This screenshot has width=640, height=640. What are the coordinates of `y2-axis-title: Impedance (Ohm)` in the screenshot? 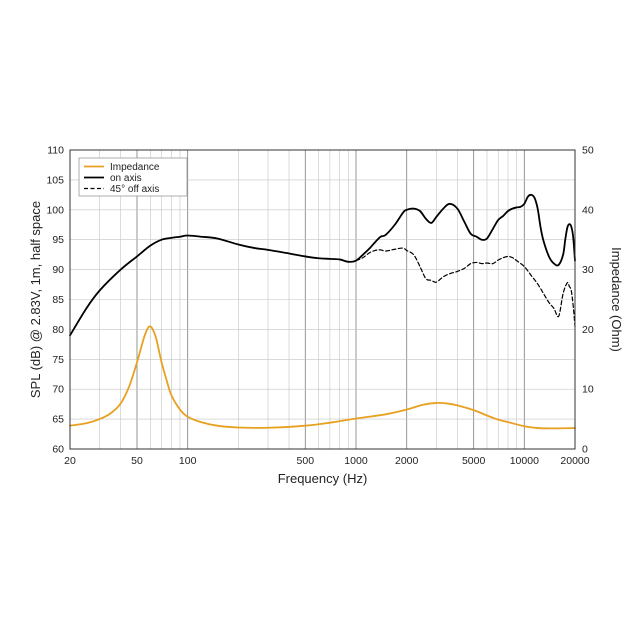 It's located at (616, 299).